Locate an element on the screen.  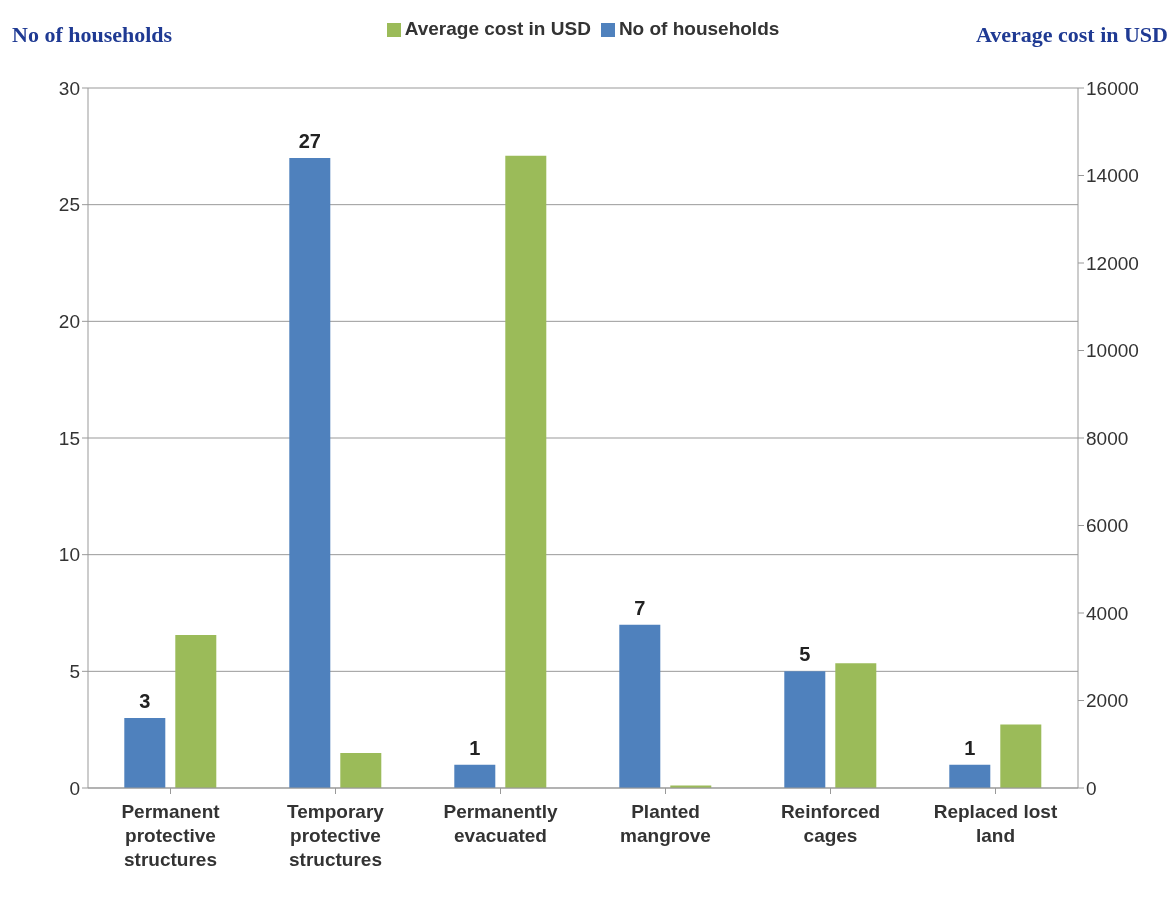
x-tick-label: Planted mangrove is located at coordinates (665, 823).